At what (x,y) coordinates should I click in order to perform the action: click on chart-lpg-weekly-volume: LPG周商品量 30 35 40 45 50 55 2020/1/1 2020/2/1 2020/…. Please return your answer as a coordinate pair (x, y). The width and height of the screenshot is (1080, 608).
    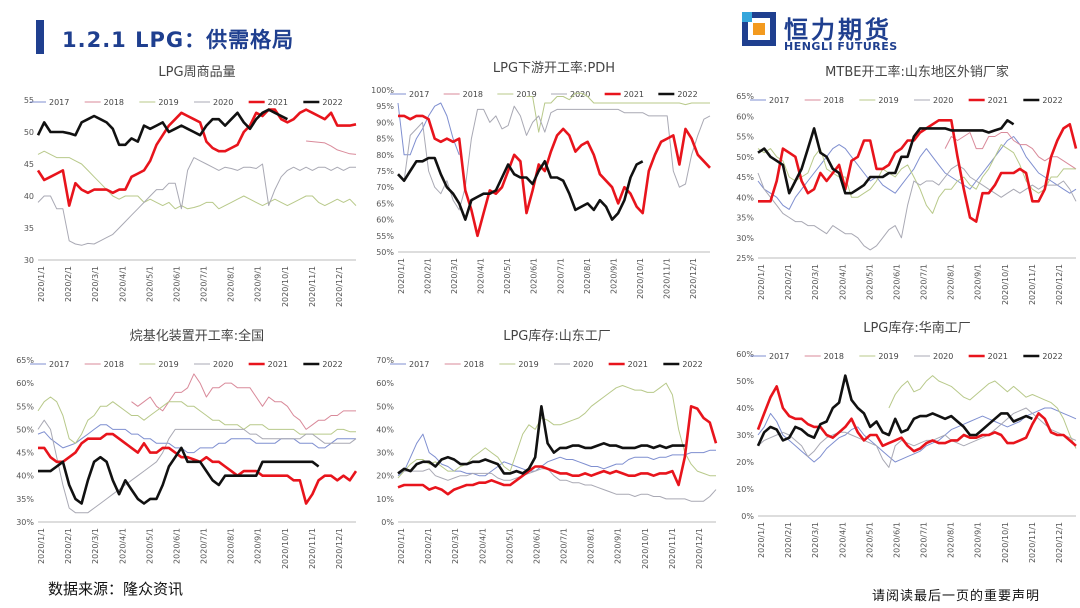
    Looking at the image, I should click on (180, 186).